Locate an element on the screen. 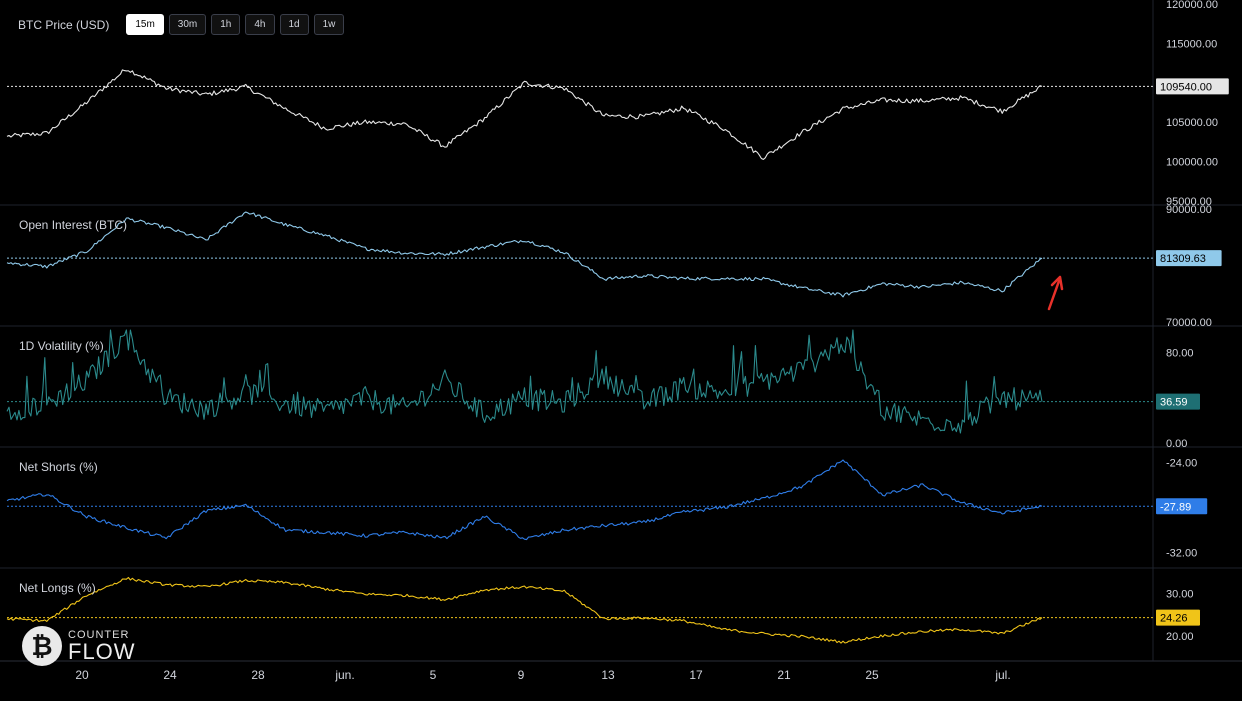 This screenshot has width=1242, height=701. x-axis-label: 25 is located at coordinates (872, 675).